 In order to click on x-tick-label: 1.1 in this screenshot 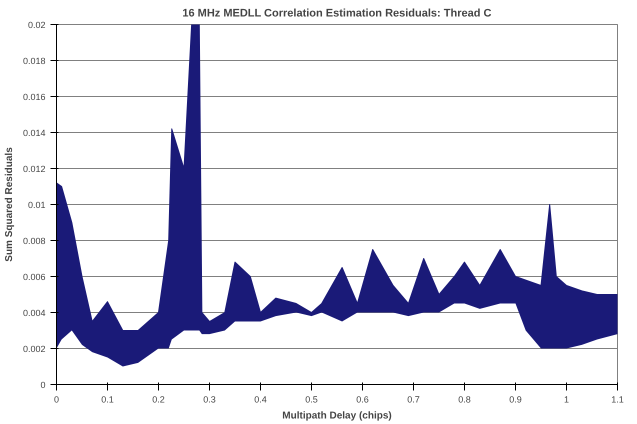, I will do `click(617, 399)`.